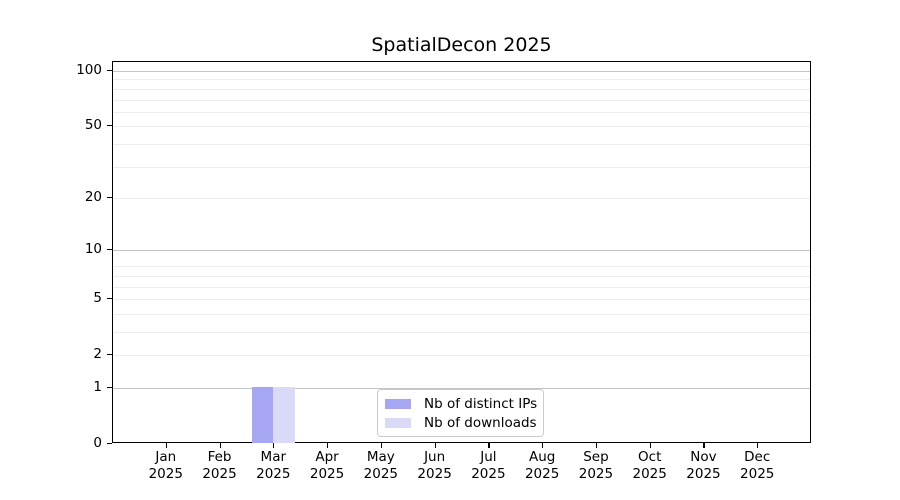  I want to click on legend-item-downloads: Nb of downloads, so click(461, 423).